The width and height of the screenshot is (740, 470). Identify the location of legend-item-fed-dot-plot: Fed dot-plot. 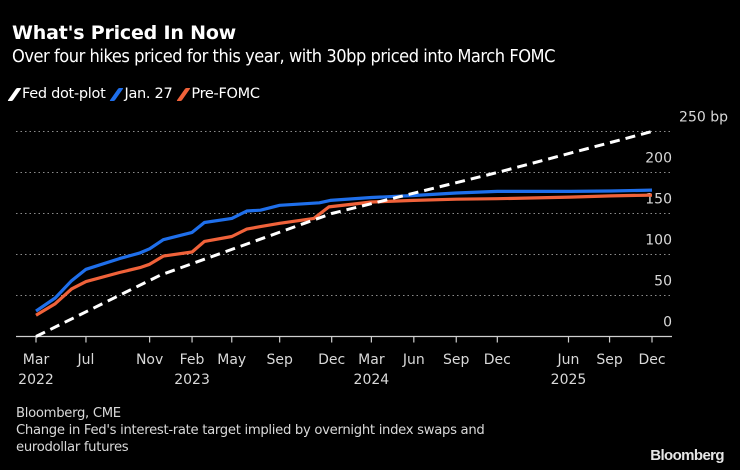
(56, 94).